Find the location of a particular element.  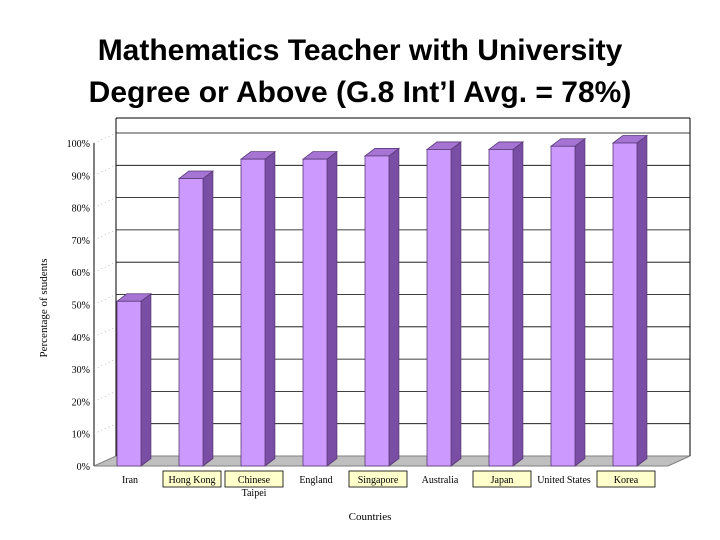

title-line-1: Mathematics Teacher with University is located at coordinates (360, 50).